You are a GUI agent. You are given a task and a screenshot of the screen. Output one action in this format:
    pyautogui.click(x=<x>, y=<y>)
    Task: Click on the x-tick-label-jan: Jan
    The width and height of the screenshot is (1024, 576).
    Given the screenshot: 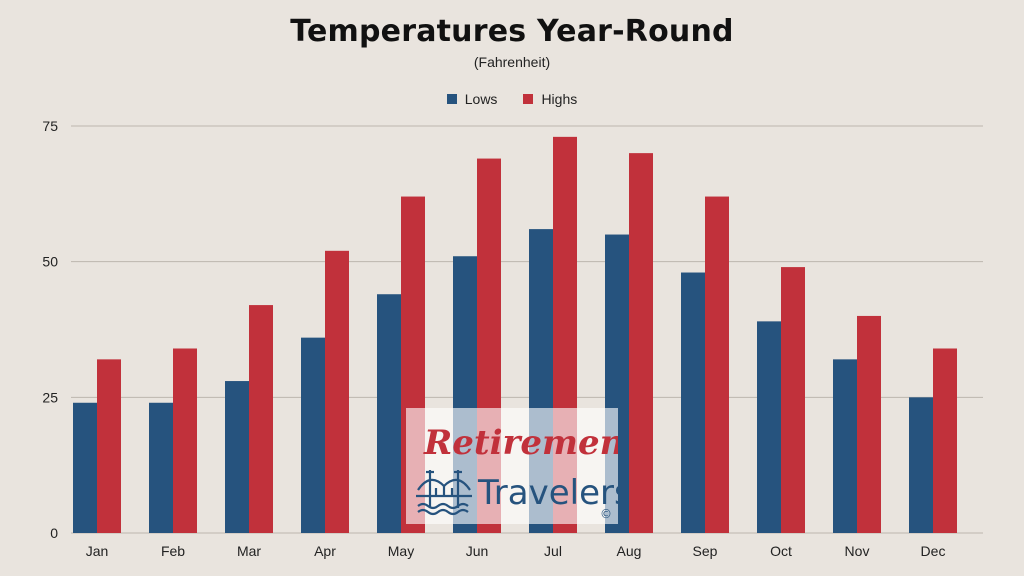 What is the action you would take?
    pyautogui.click(x=97, y=551)
    